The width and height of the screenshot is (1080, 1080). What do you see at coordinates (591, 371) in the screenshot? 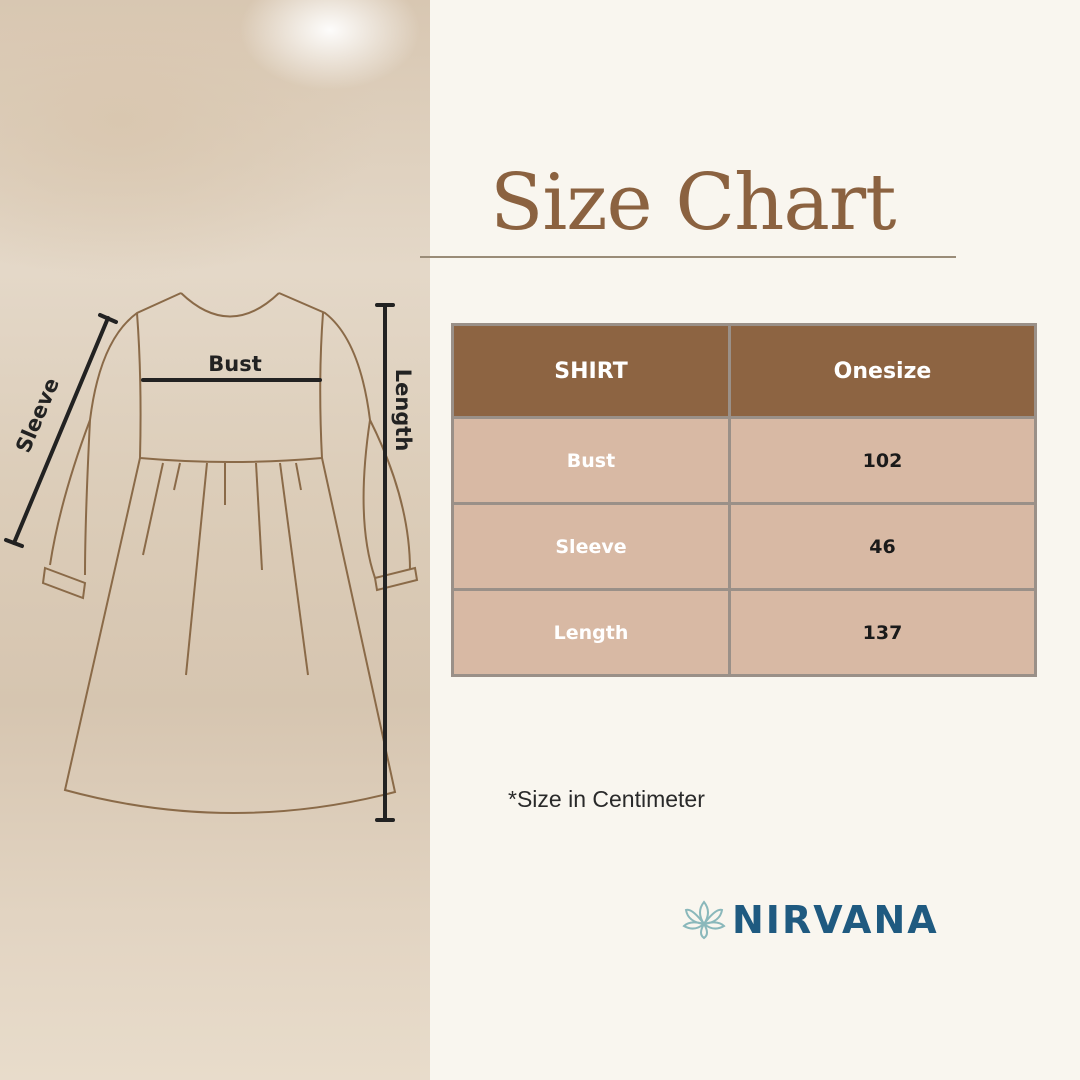
I see `header-shirt: SHIRT` at bounding box center [591, 371].